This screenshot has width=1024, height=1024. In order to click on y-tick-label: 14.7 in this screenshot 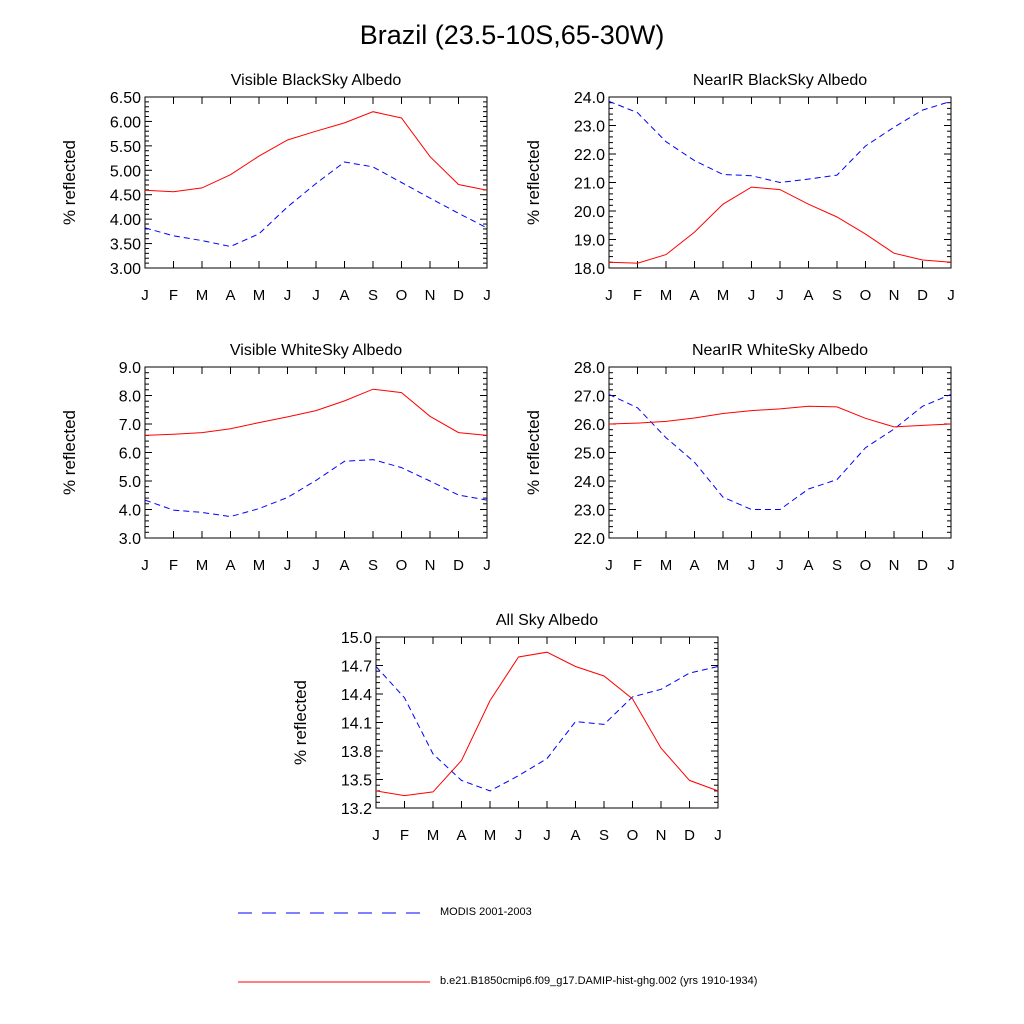, I will do `click(356, 667)`.